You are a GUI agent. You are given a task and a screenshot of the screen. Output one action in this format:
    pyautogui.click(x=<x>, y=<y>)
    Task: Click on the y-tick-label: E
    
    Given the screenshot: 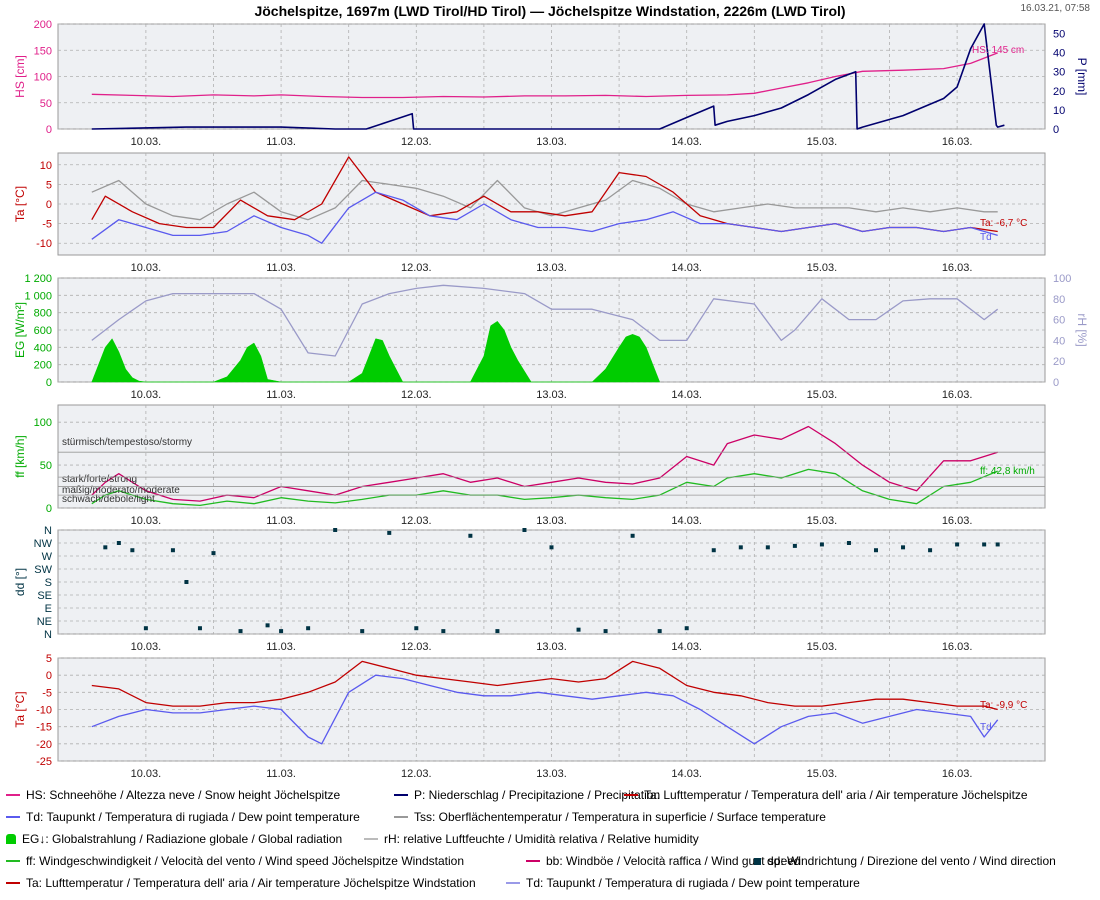 What is the action you would take?
    pyautogui.click(x=48, y=609)
    